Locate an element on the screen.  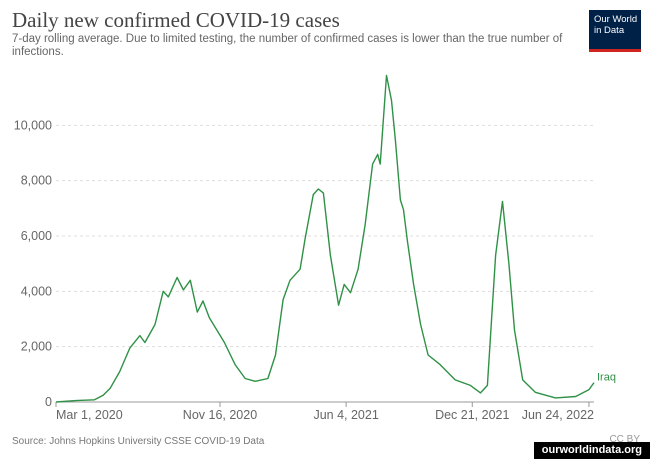
y-tick-label: 10,000 is located at coordinates (33, 125).